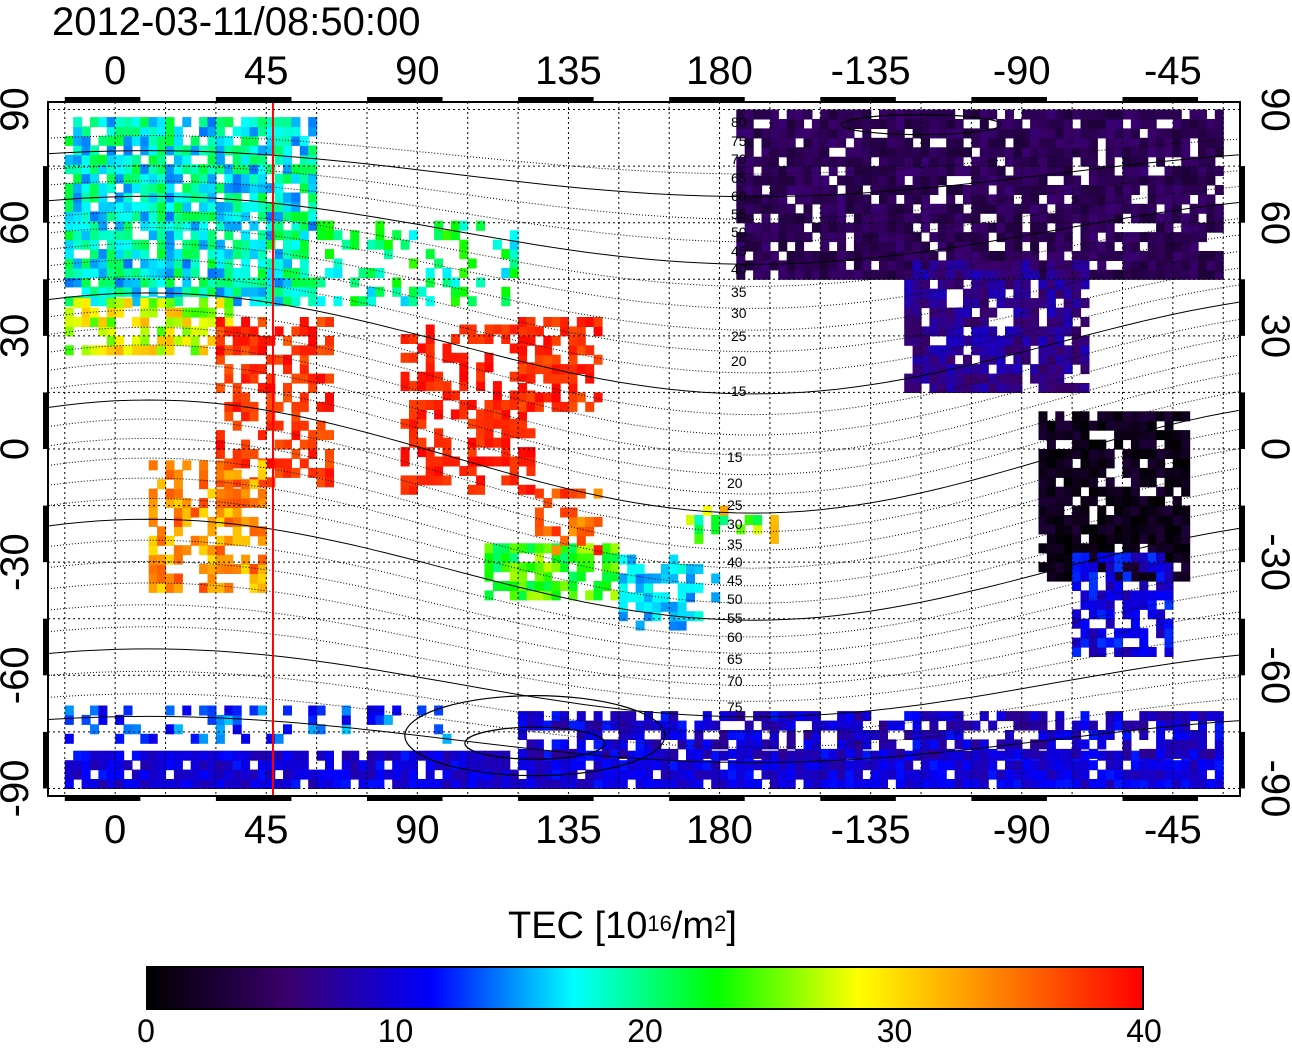 The height and width of the screenshot is (1057, 1292). I want to click on contour-label: 40, so click(739, 269).